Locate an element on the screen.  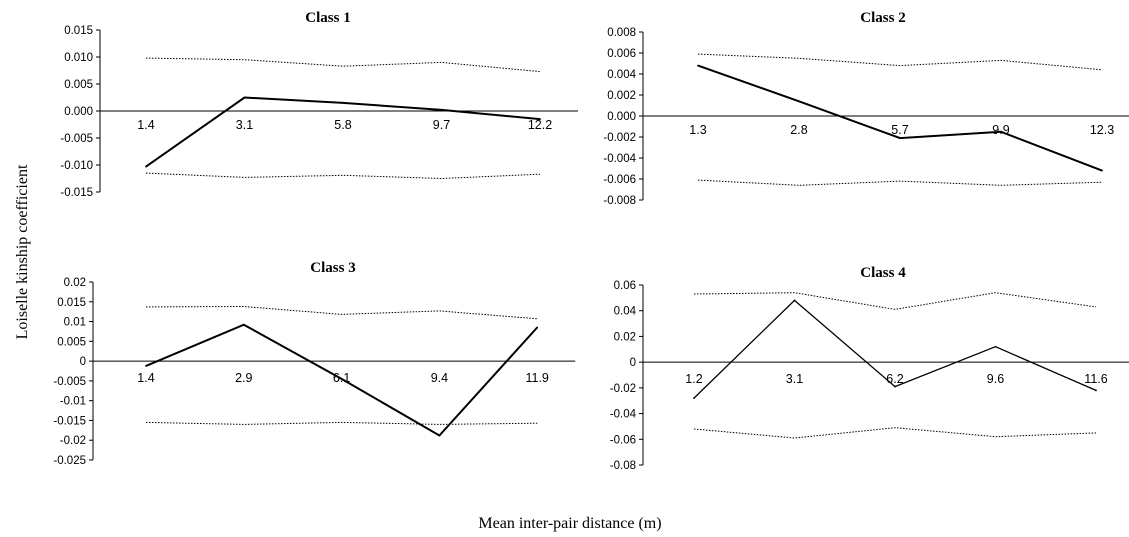
x-tick-label: 9.7 is located at coordinates (441, 125).